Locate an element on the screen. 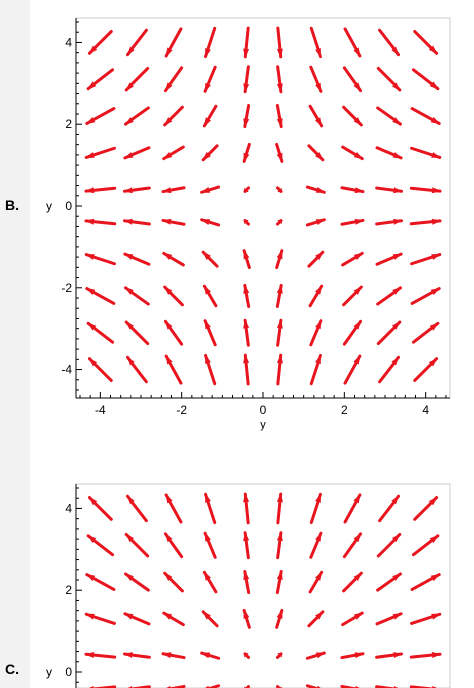 This screenshot has width=474, height=688. y-tick-label: -2 is located at coordinates (66, 288).